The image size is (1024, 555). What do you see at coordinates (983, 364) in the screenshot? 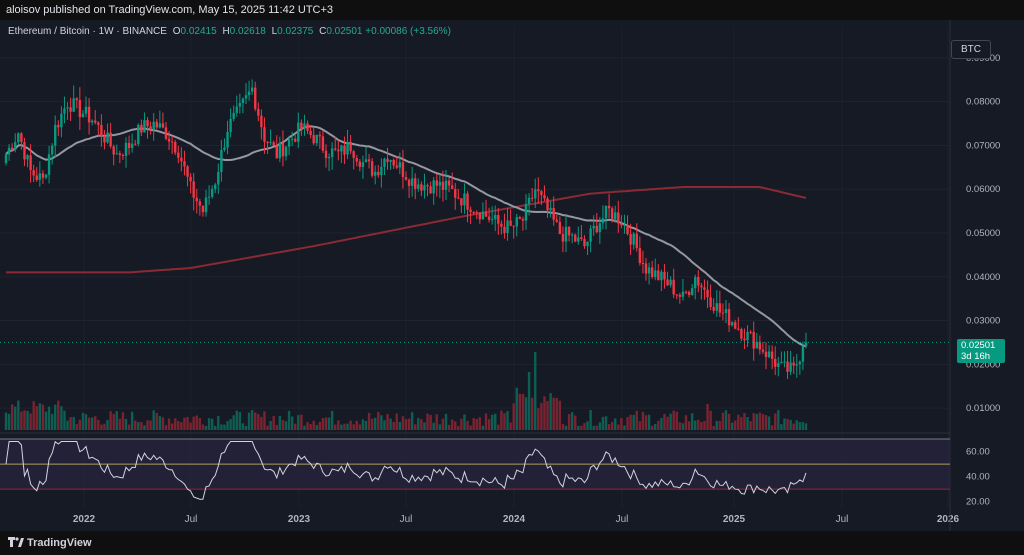
I see `price-tick-label: 0.02000` at bounding box center [983, 364].